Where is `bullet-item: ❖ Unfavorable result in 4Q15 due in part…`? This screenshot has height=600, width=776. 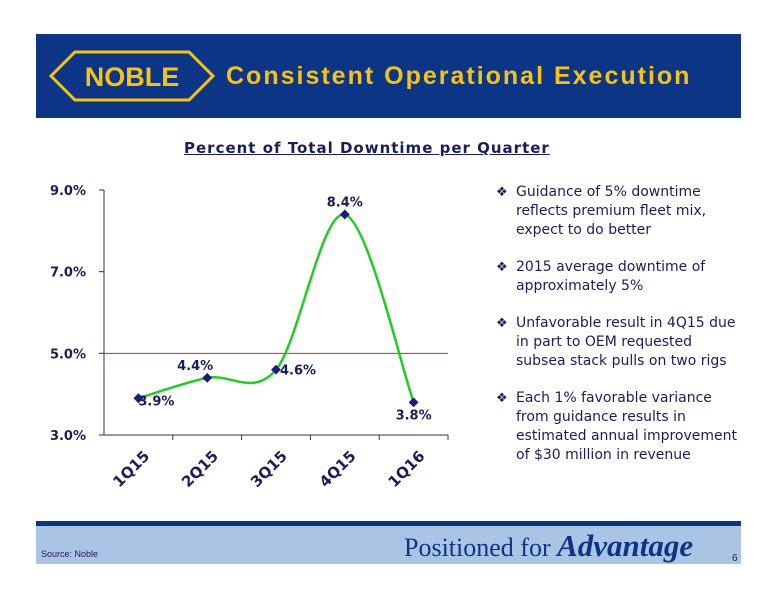
bullet-item: ❖ Unfavorable result in 4Q15 due in part… is located at coordinates (618, 342).